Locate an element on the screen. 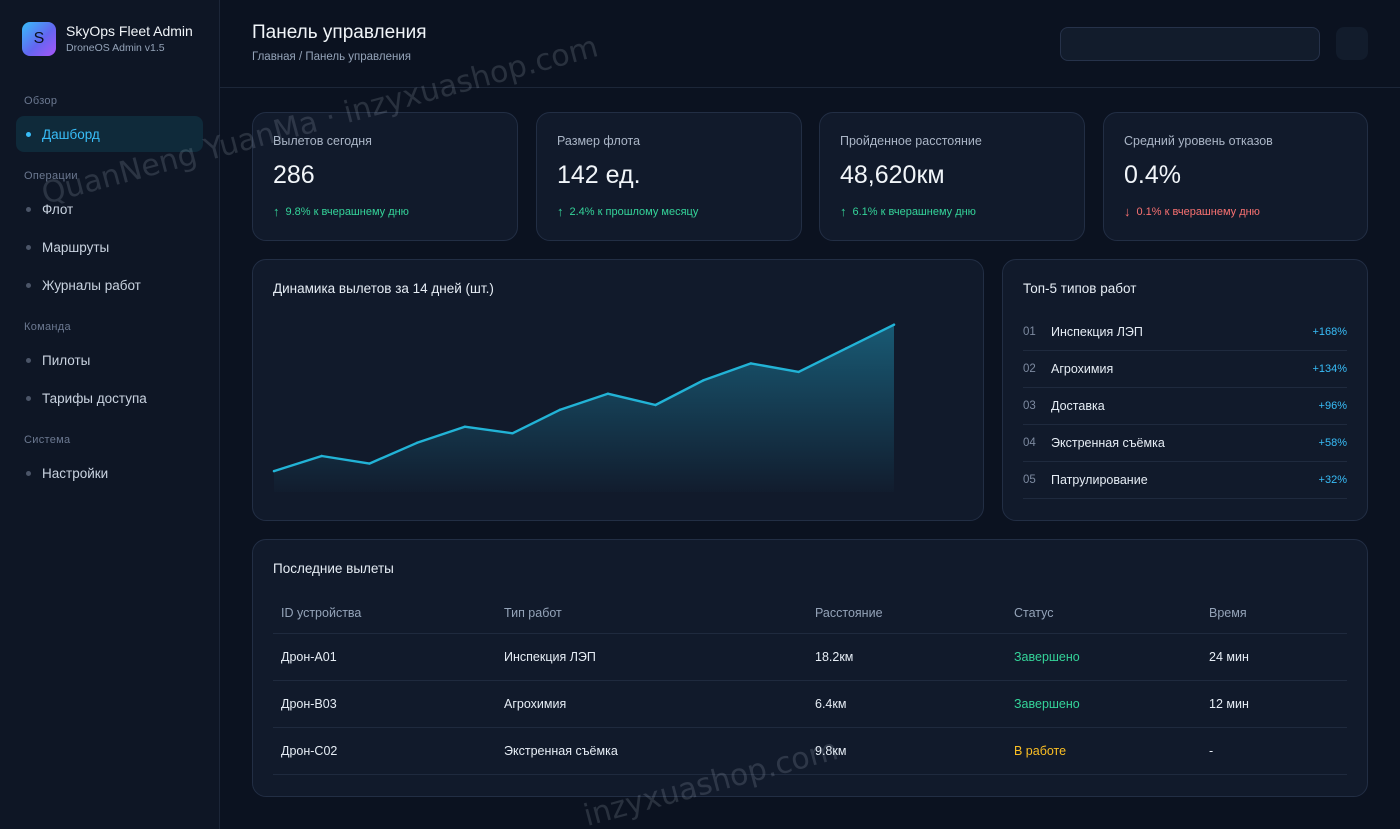 The height and width of the screenshot is (829, 1400). brand-text: SkyOps Fleet Admin DroneOS Admin v1.5 is located at coordinates (129, 39).